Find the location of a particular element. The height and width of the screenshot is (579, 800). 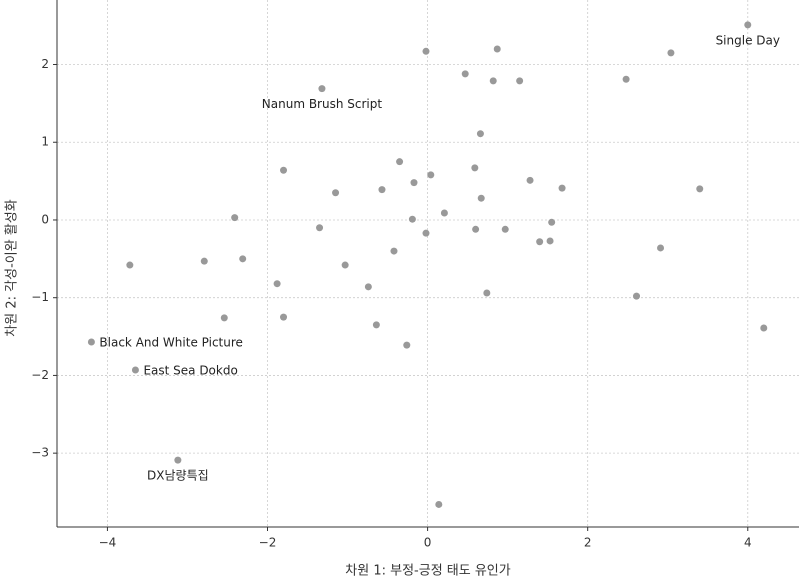

x-tick-label: 2 is located at coordinates (588, 543).